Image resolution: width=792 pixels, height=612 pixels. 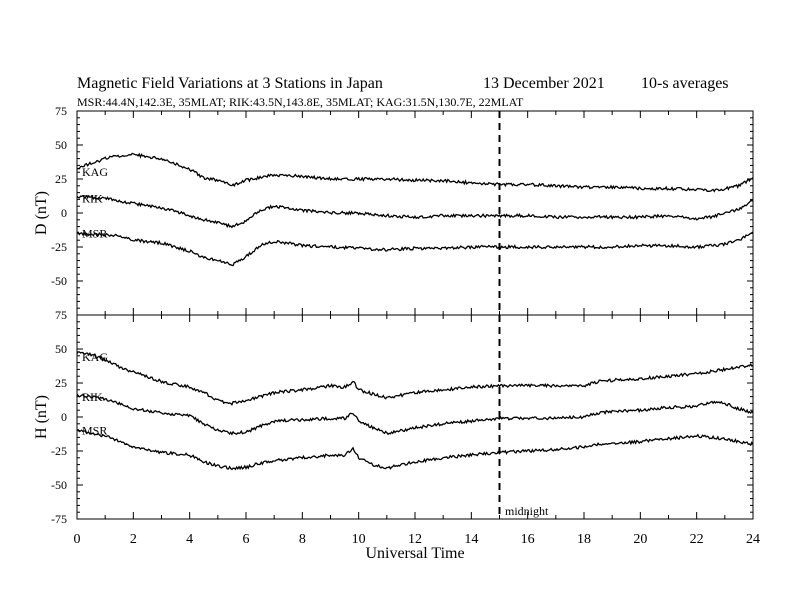 I want to click on x-tick-label: 8, so click(x=302, y=539).